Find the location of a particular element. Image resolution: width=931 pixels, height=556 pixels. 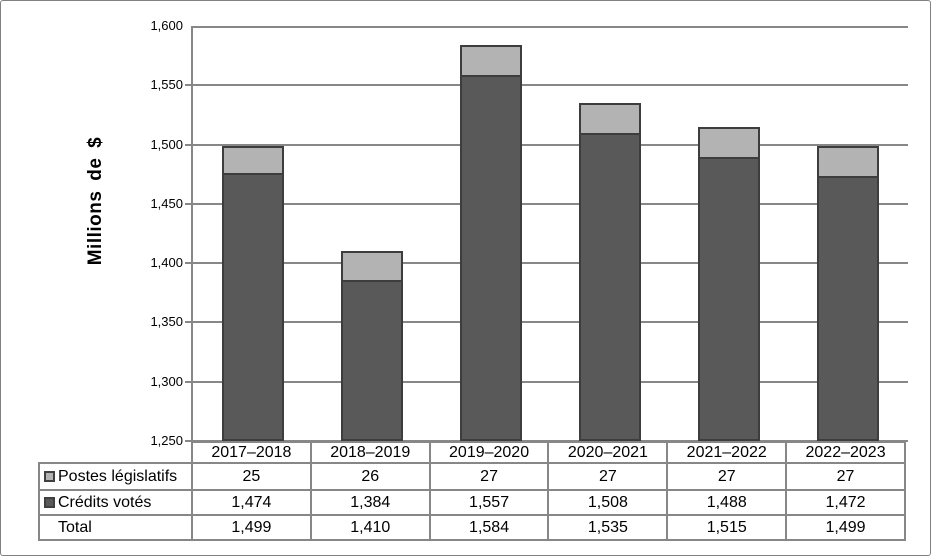

y-axis-tick-label: 1,300 is located at coordinates (166, 381).